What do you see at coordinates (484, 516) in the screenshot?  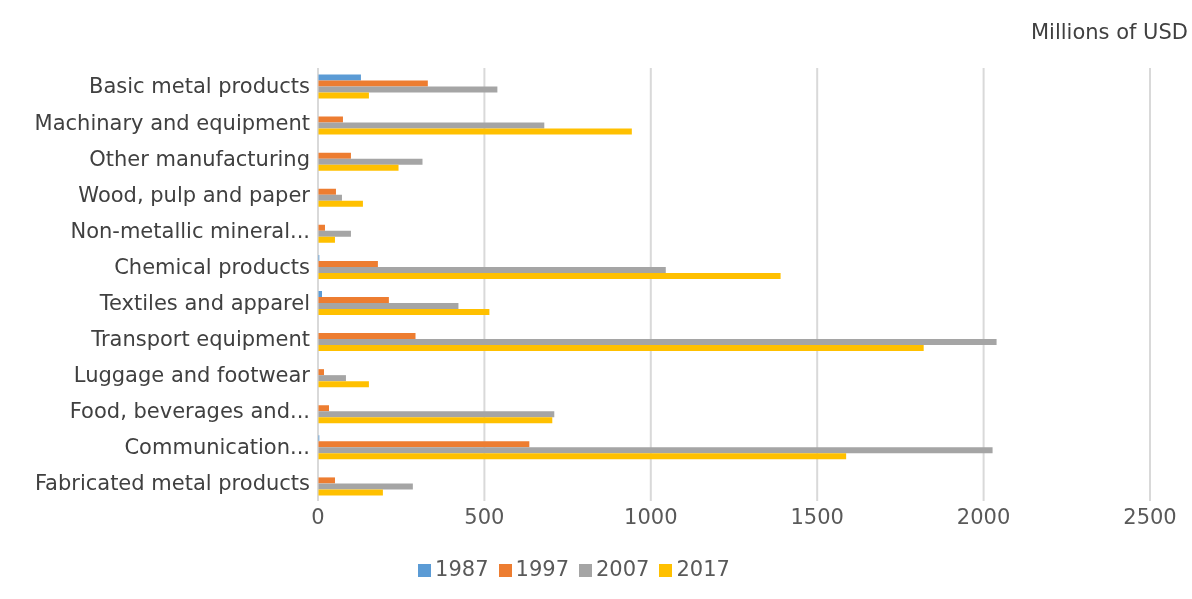 I see `x-tick-label: 500` at bounding box center [484, 516].